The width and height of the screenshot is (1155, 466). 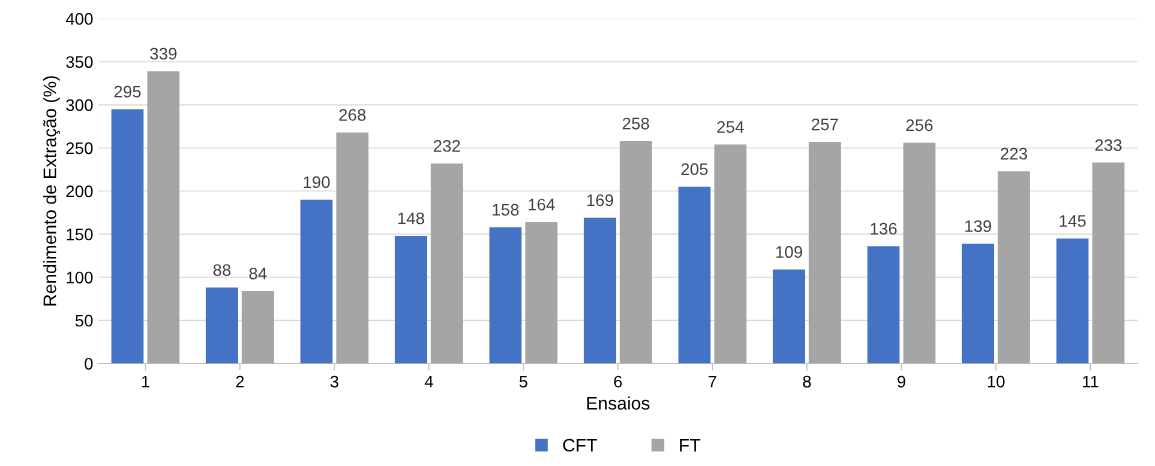 What do you see at coordinates (978, 226) in the screenshot?
I see `data-label: 139` at bounding box center [978, 226].